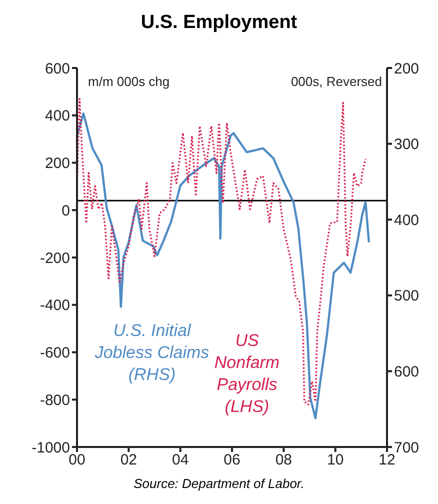 This screenshot has width=438, height=504. I want to click on y2-axis-title: 000s, Reversed, so click(336, 81).